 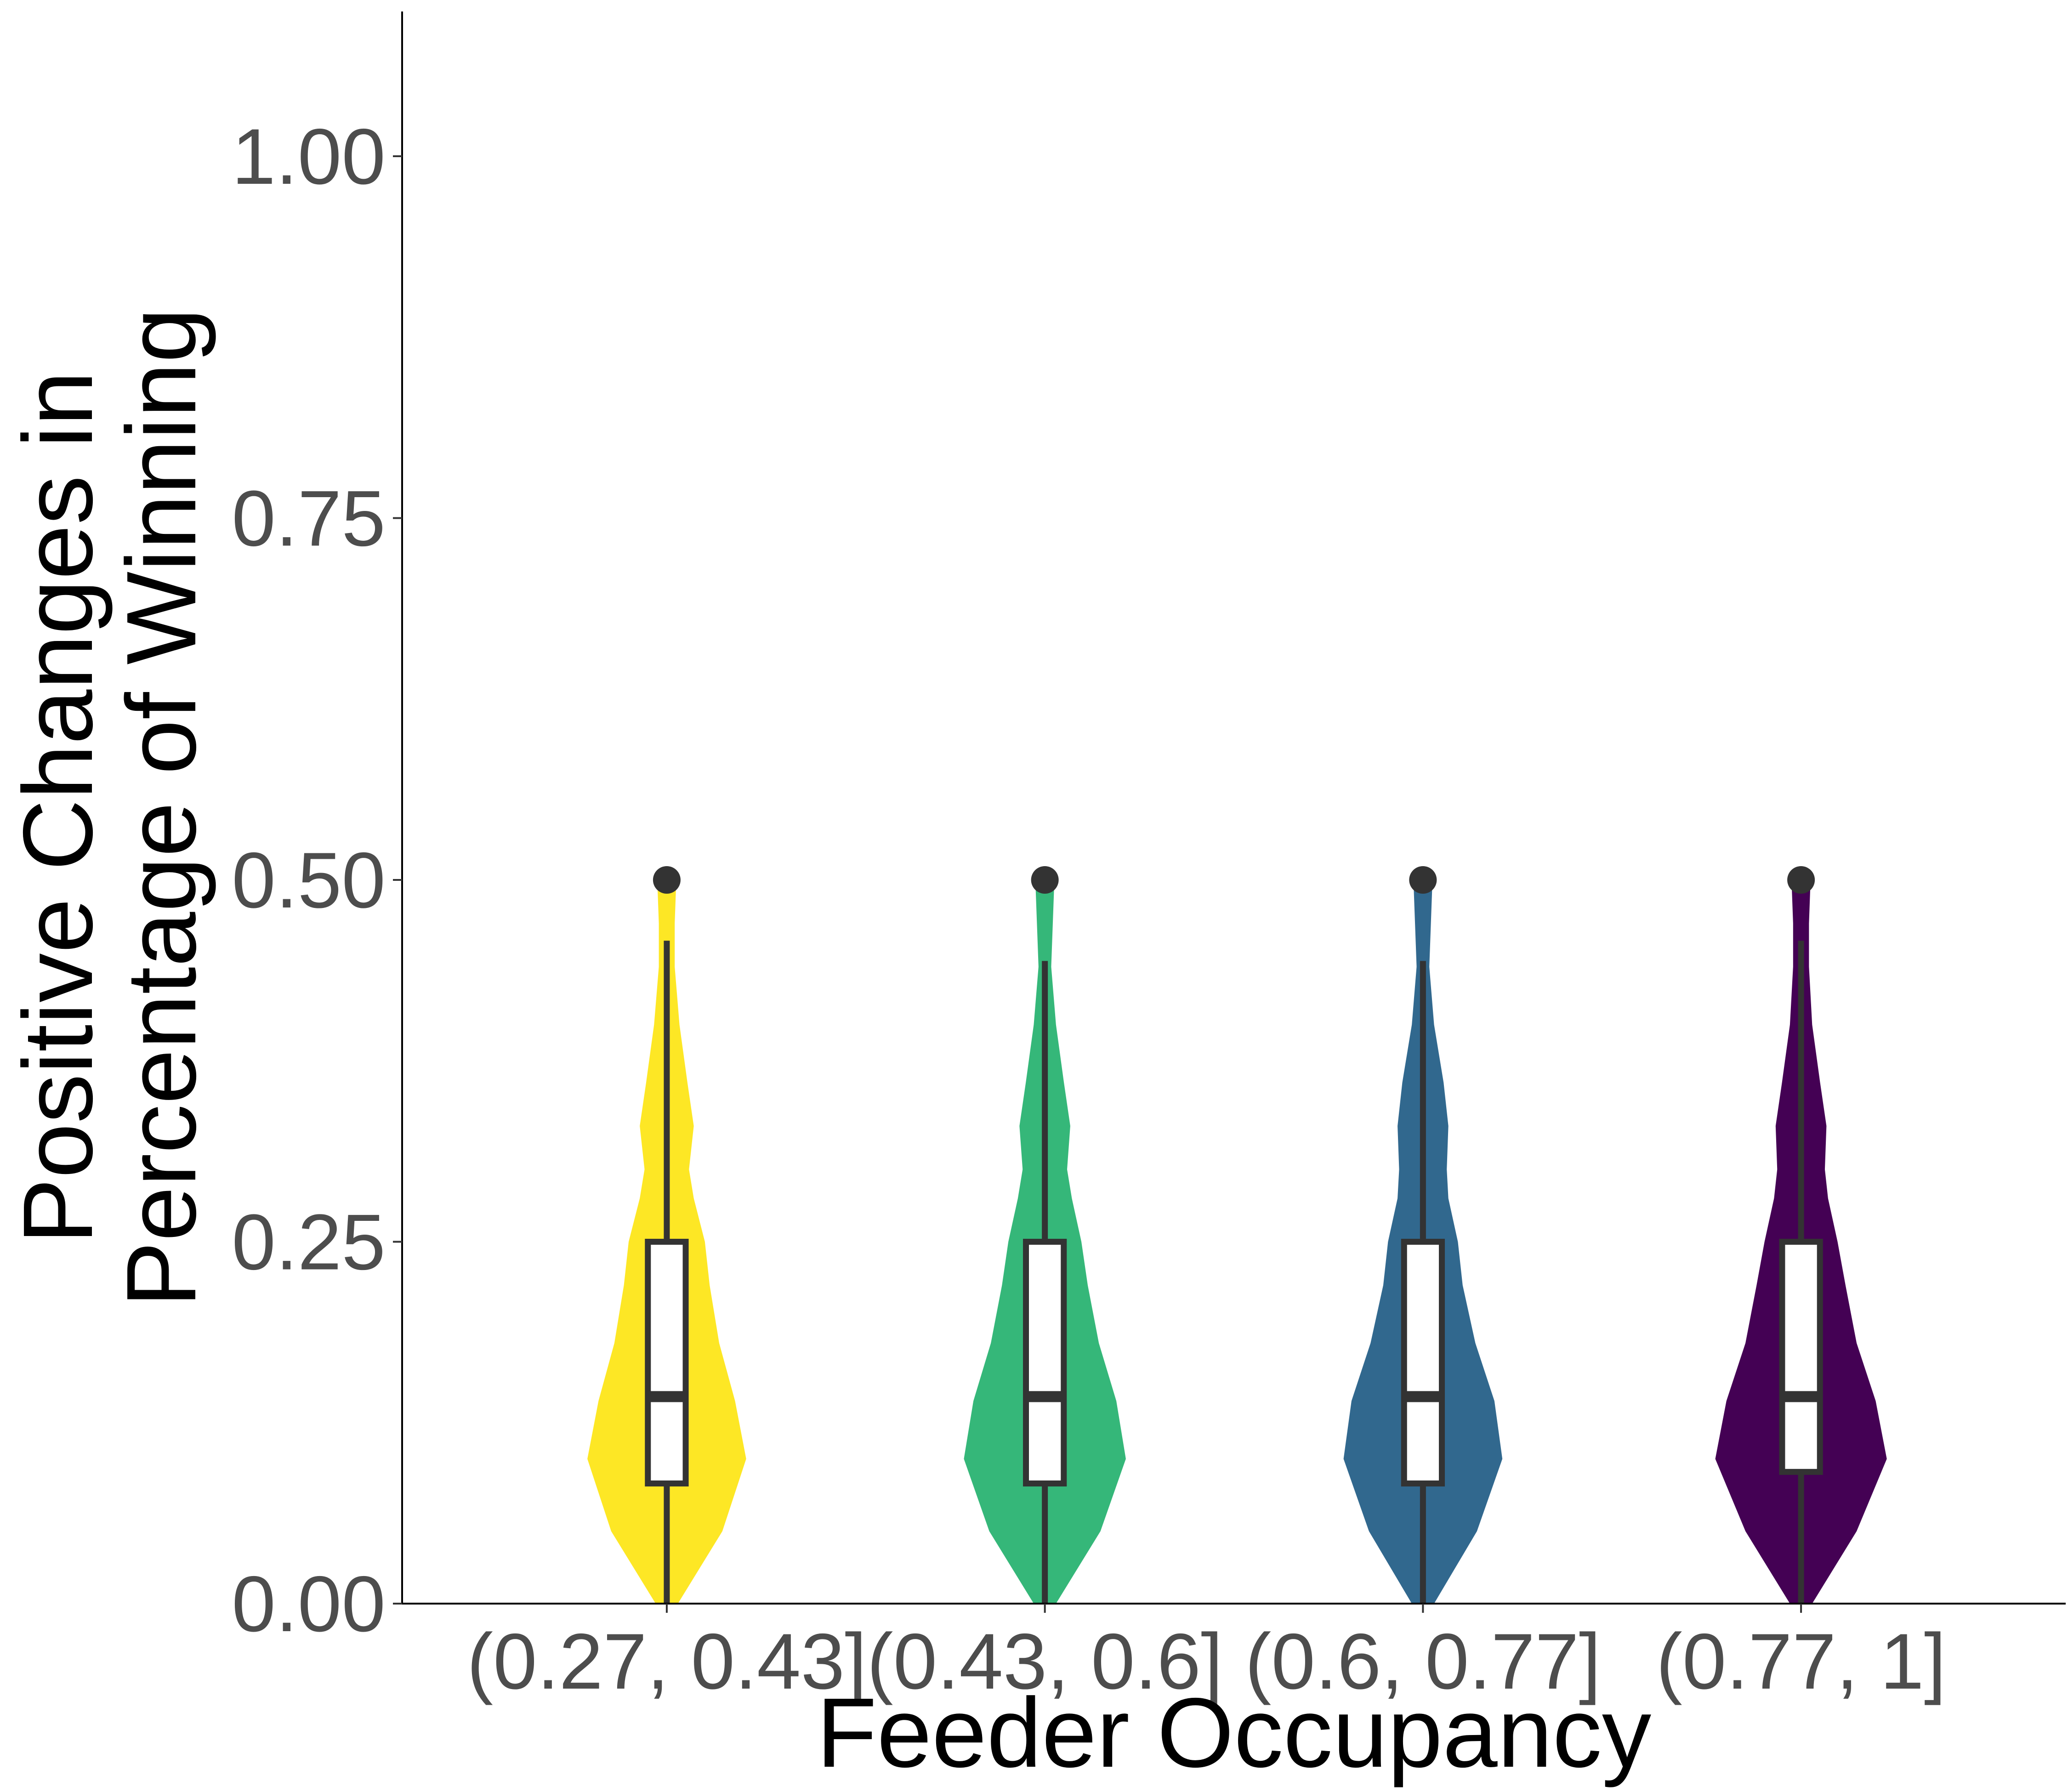 What do you see at coordinates (1234, 1732) in the screenshot?
I see `x-axis-title: Feeder Occupancy` at bounding box center [1234, 1732].